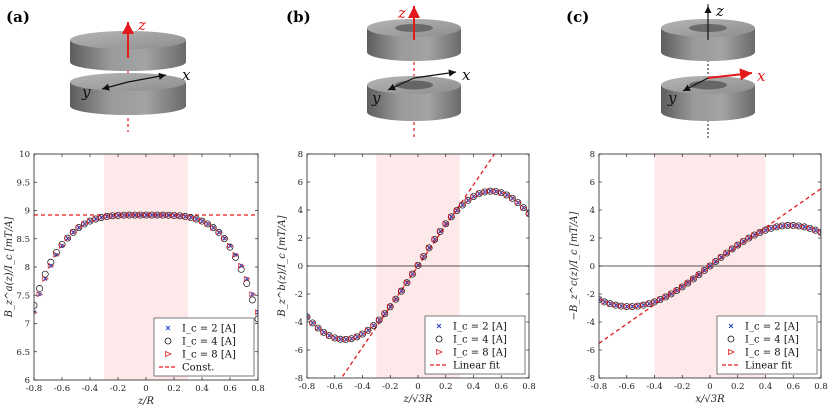 Image resolution: width=830 pixels, height=419 pixels. Describe the element at coordinates (731, 352) in the screenshot. I see `legend-marker-triangle` at that location.